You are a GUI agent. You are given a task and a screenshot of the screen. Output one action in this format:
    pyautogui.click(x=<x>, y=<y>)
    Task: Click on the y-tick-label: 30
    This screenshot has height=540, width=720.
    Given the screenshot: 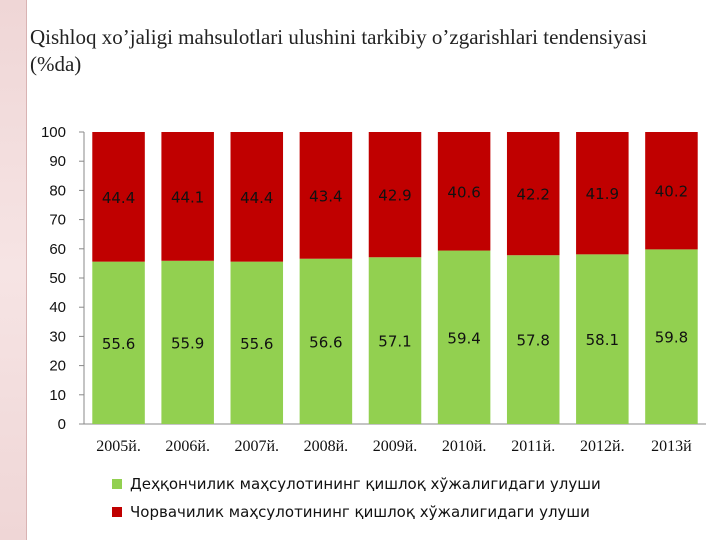 What is the action you would take?
    pyautogui.click(x=57, y=336)
    